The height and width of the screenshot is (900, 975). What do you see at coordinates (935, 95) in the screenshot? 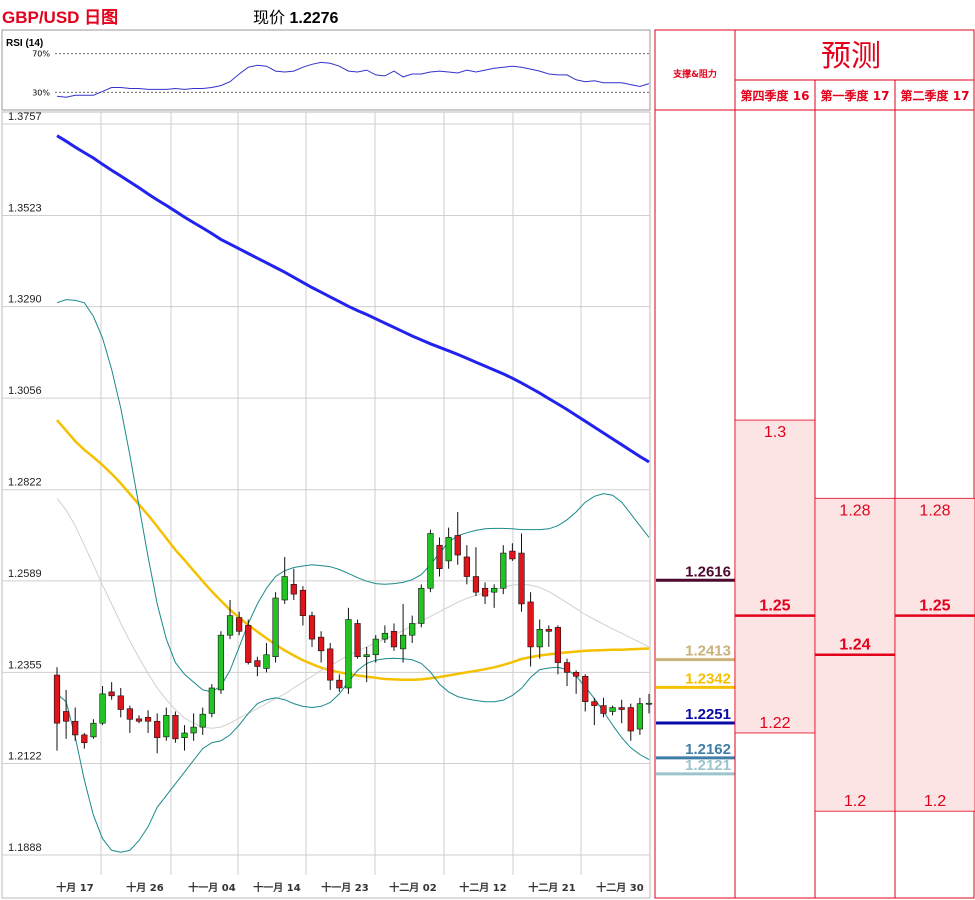
I see `forecast-col-label: 第二季度 17` at bounding box center [935, 95].